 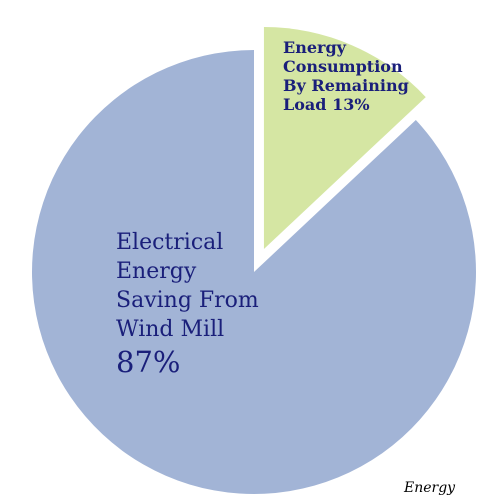 What do you see at coordinates (351, 104) in the screenshot?
I see `slice-percent-label: 13%` at bounding box center [351, 104].